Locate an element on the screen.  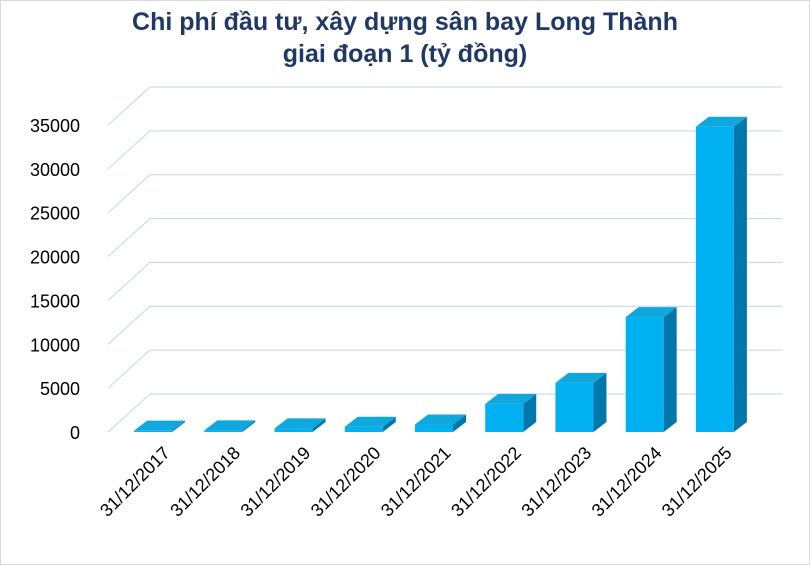
y-tick-label-35000: 35000 is located at coordinates (55, 126).